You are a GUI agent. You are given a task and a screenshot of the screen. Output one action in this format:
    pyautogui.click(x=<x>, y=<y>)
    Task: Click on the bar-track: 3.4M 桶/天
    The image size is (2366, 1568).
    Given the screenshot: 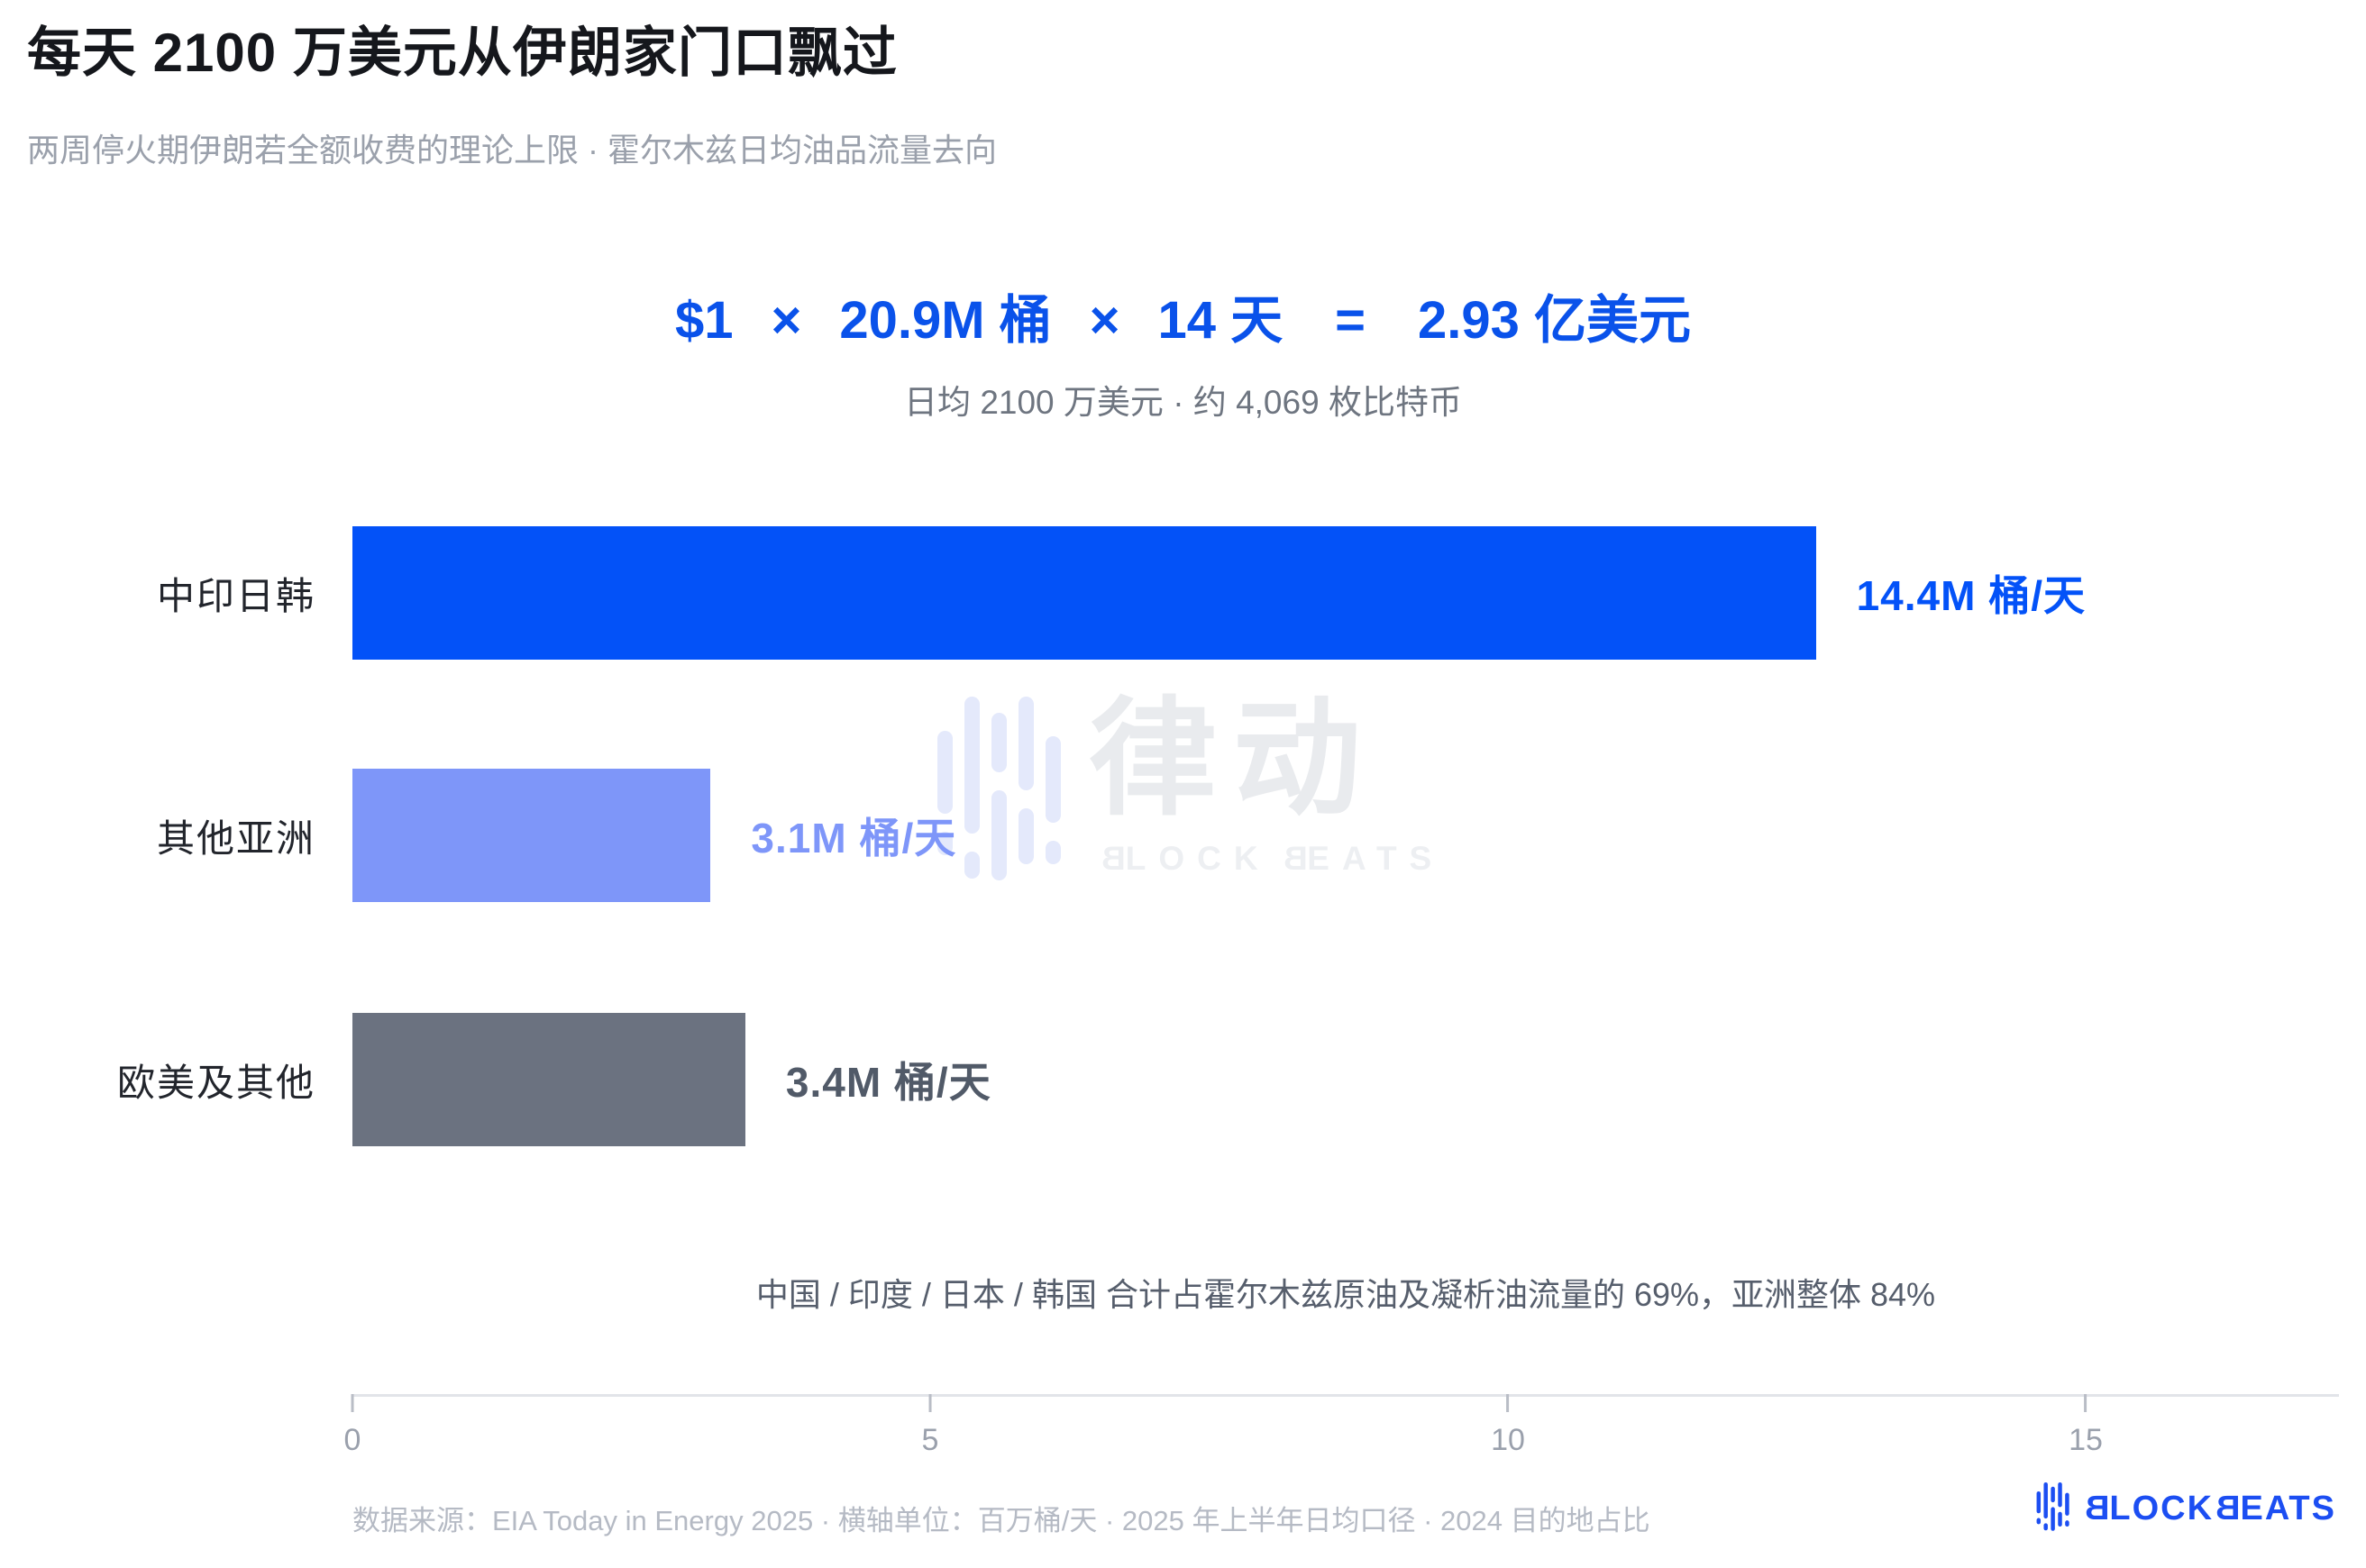 What is the action you would take?
    pyautogui.click(x=1219, y=1079)
    